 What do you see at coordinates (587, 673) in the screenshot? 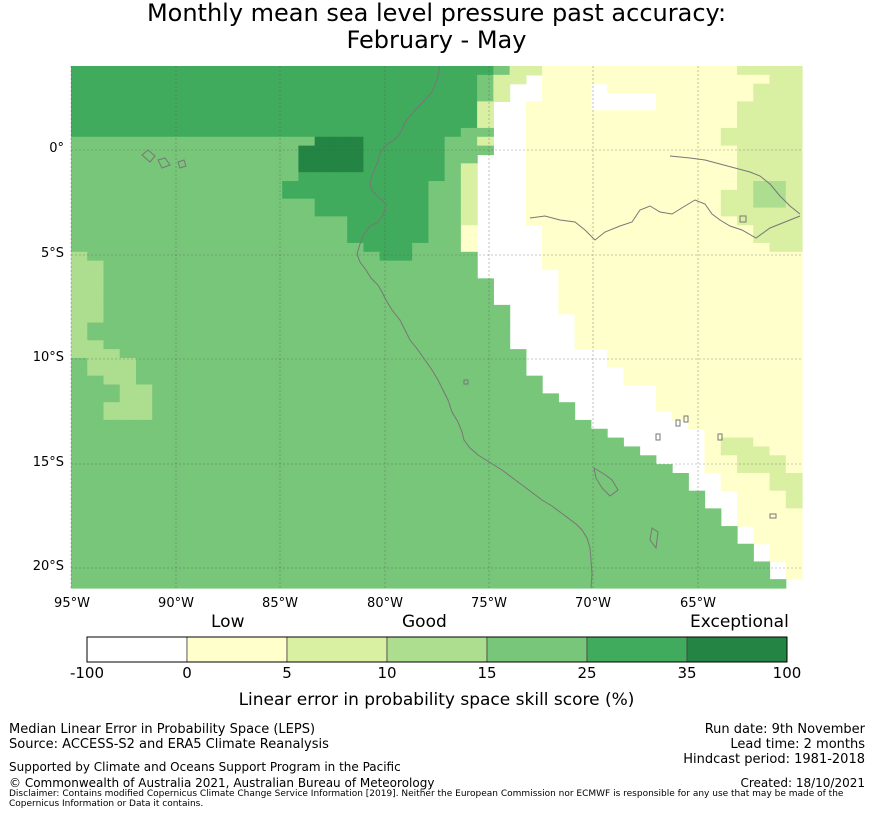
I see `colorbar-tick: 25` at bounding box center [587, 673].